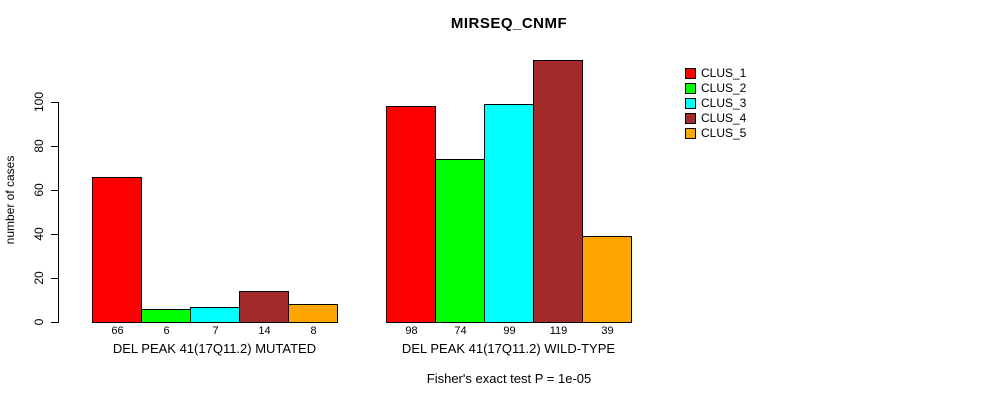 The width and height of the screenshot is (990, 400). What do you see at coordinates (39, 322) in the screenshot?
I see `y-axis-tick-label: 0` at bounding box center [39, 322].